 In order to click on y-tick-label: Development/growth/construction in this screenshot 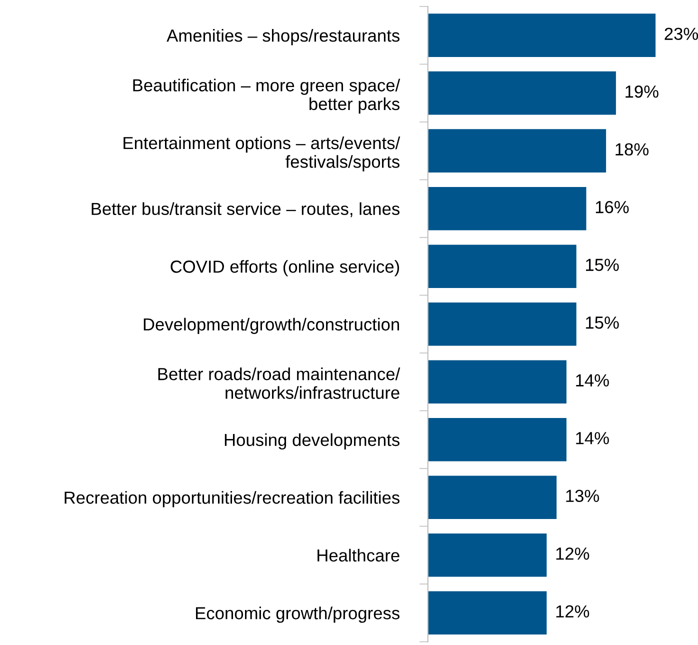, I will do `click(271, 326)`.